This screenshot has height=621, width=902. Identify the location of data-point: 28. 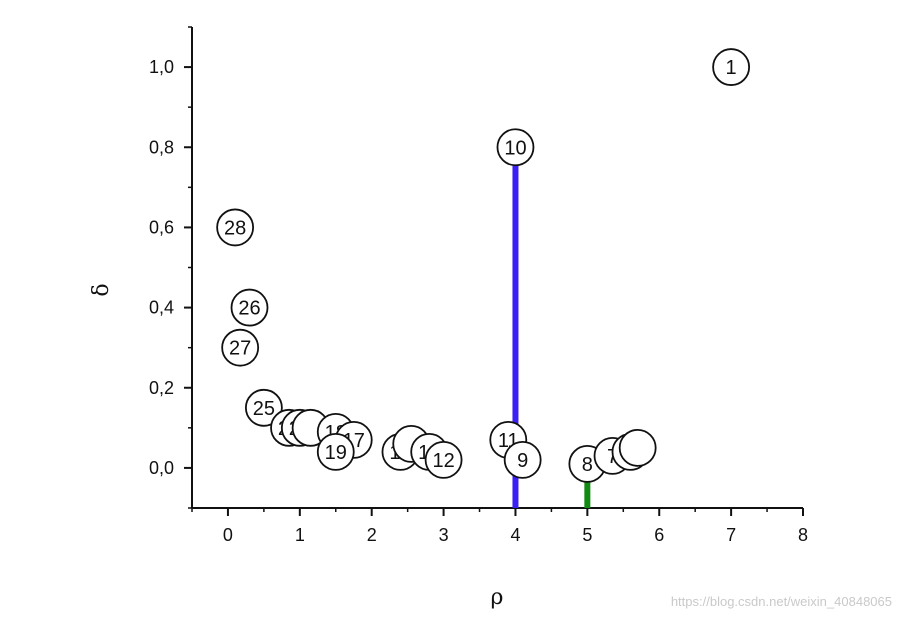
(235, 227).